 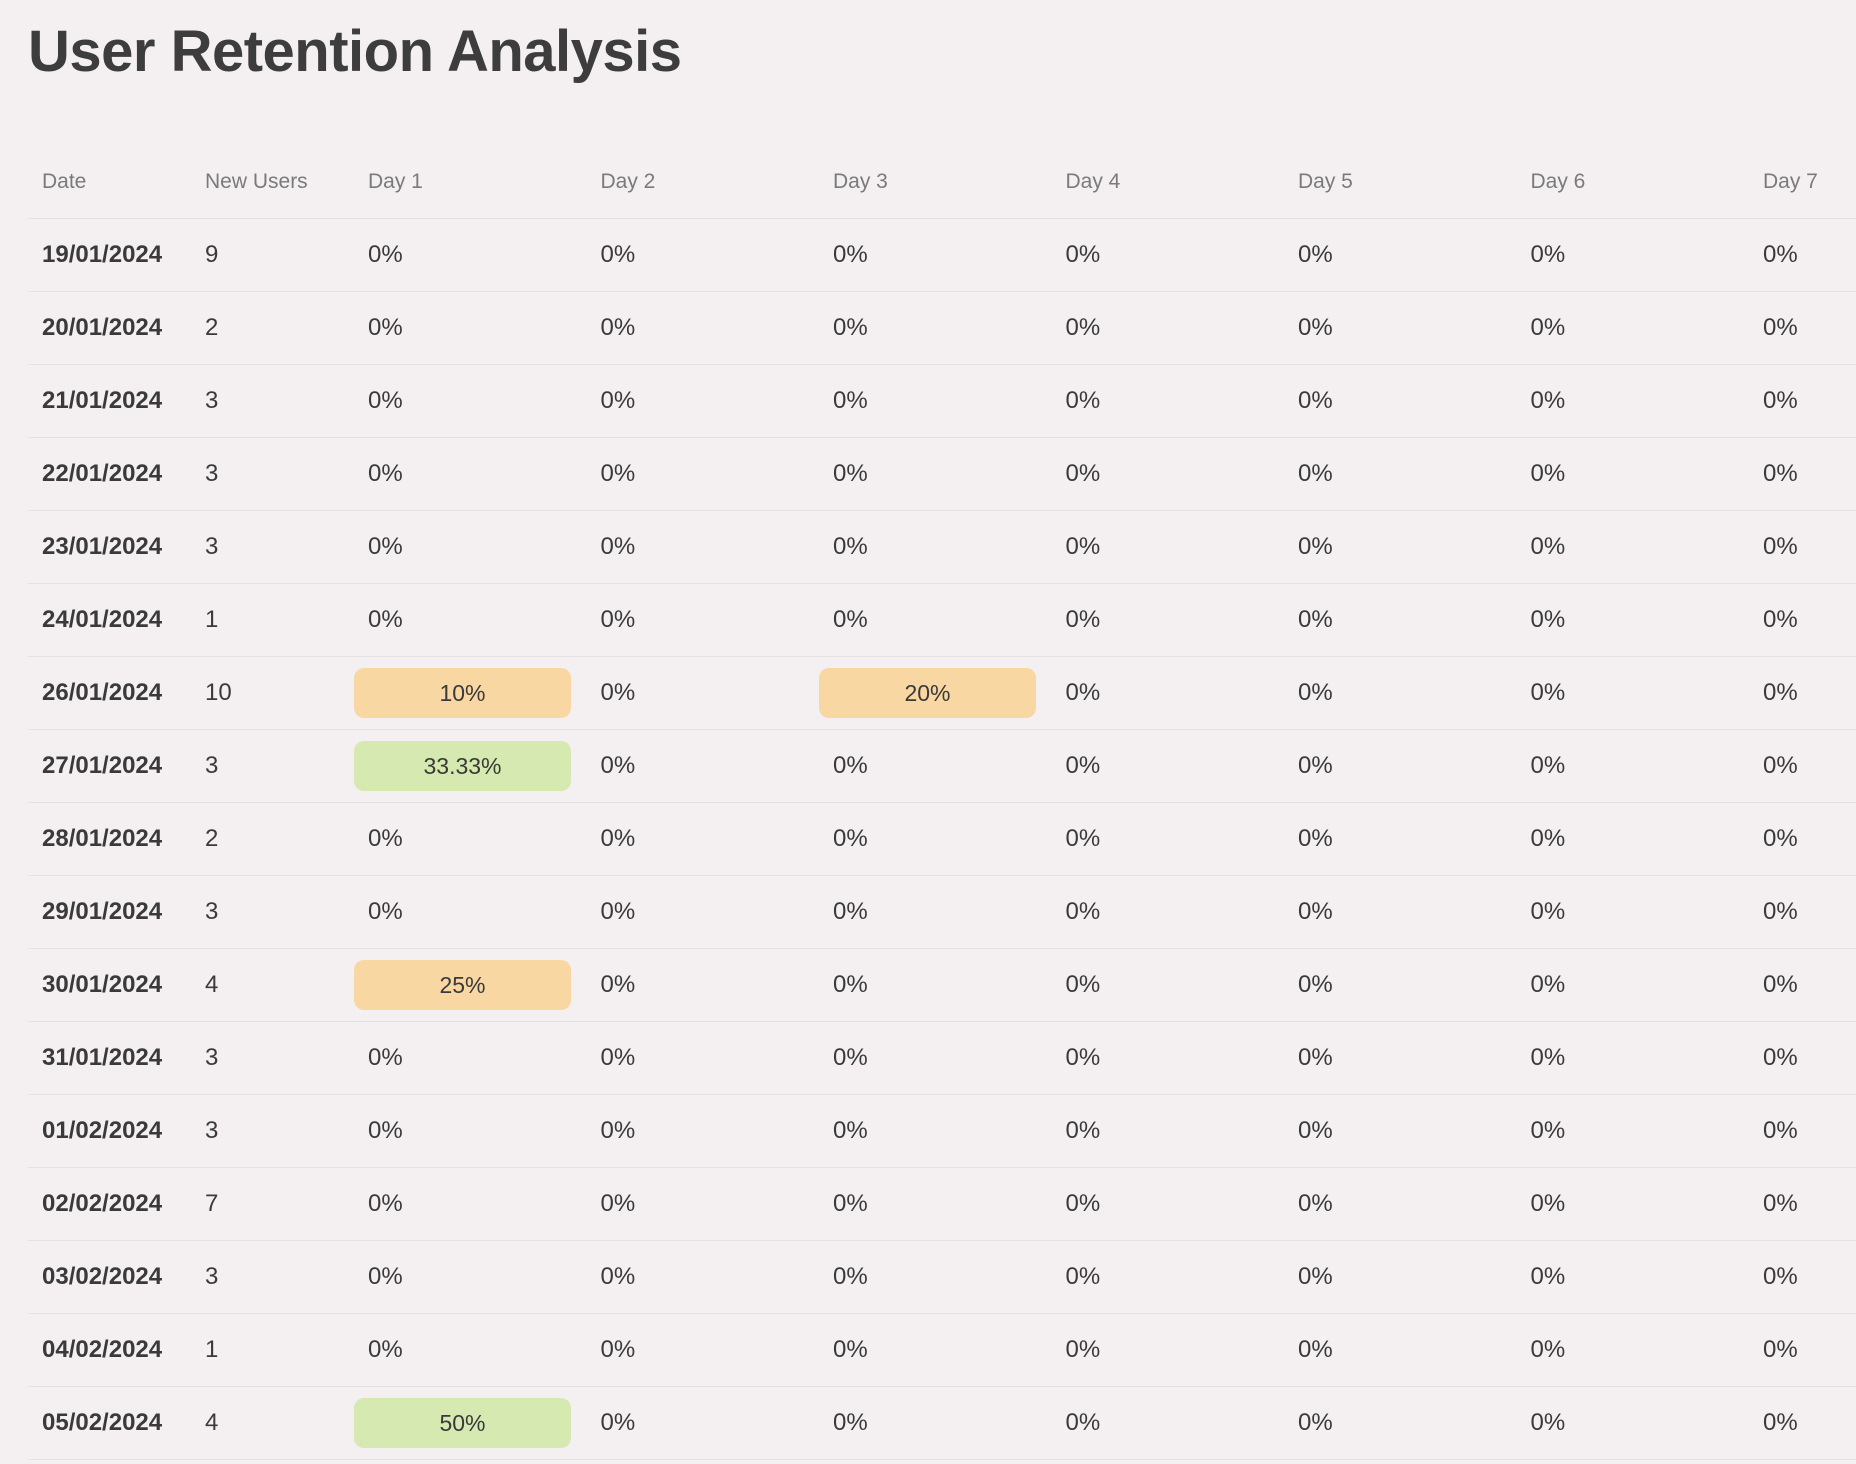 I want to click on cohort-date: 21/01/2024, so click(x=102, y=400).